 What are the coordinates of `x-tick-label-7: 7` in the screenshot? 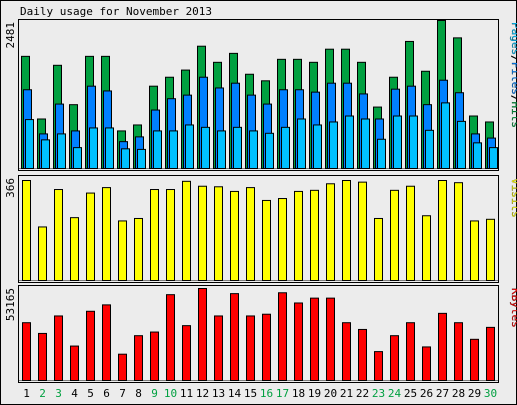 It's located at (122, 393).